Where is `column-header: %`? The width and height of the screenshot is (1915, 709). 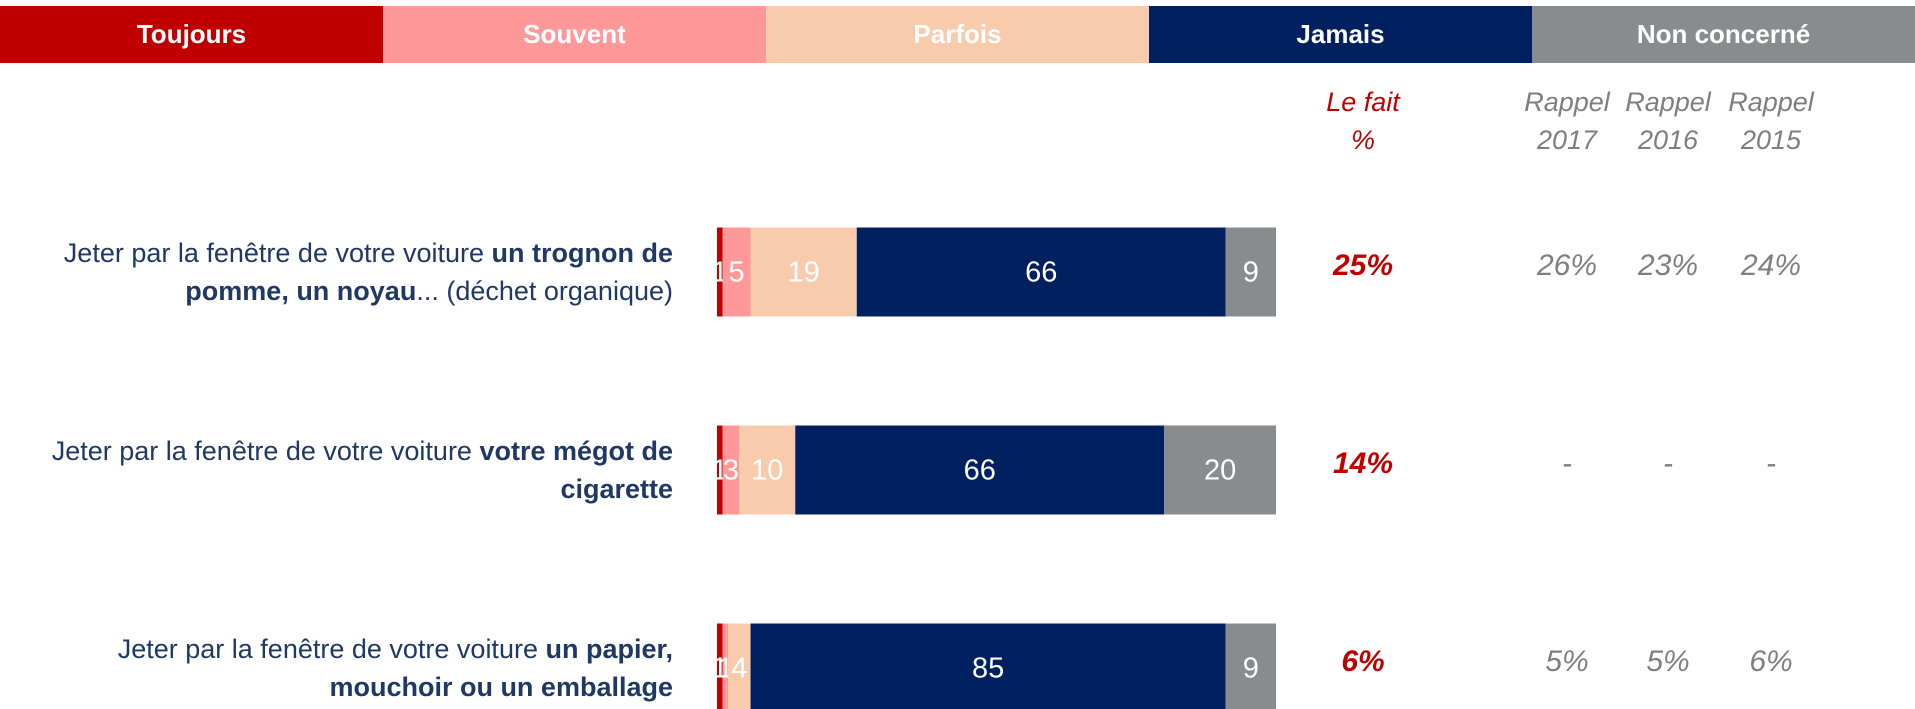 column-header: % is located at coordinates (1363, 140).